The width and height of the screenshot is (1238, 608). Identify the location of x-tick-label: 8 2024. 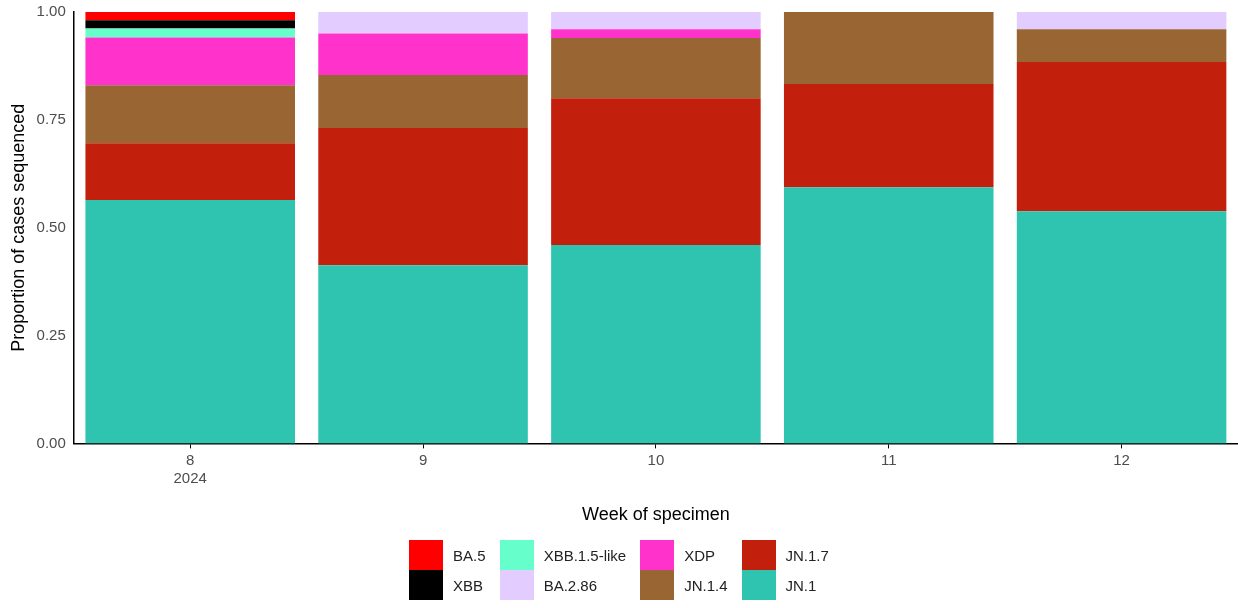
(190, 468).